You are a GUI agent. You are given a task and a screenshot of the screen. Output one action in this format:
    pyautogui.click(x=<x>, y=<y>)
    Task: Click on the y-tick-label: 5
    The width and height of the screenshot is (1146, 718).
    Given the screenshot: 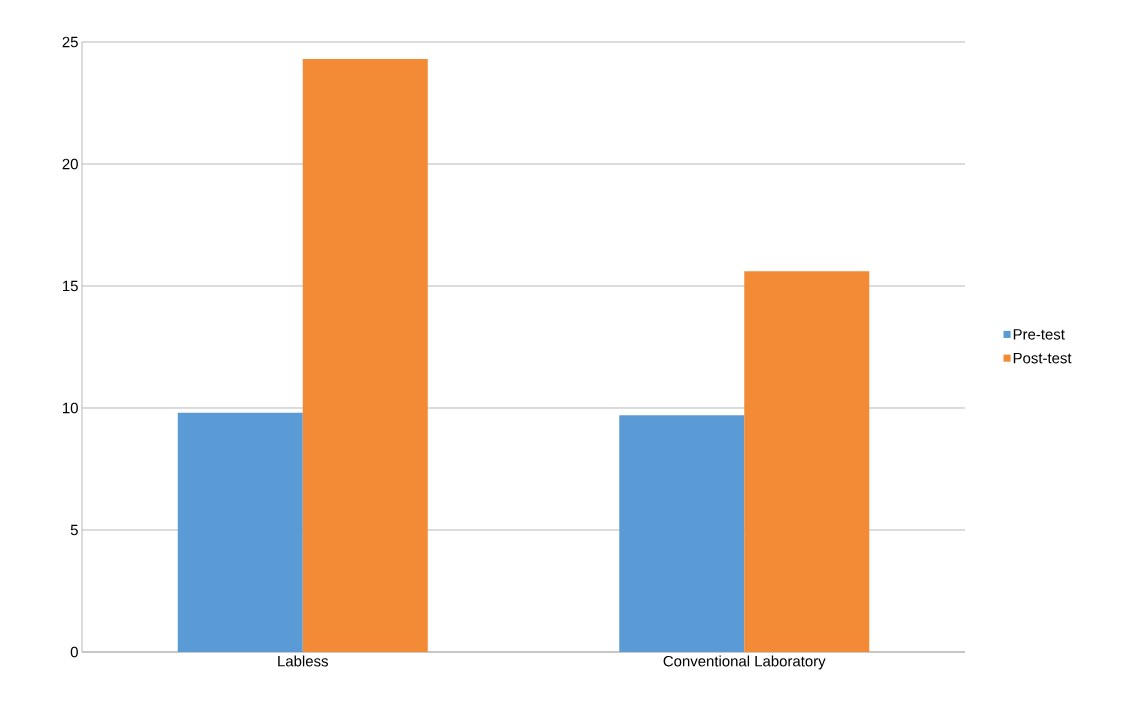 What is the action you would take?
    pyautogui.click(x=74, y=530)
    